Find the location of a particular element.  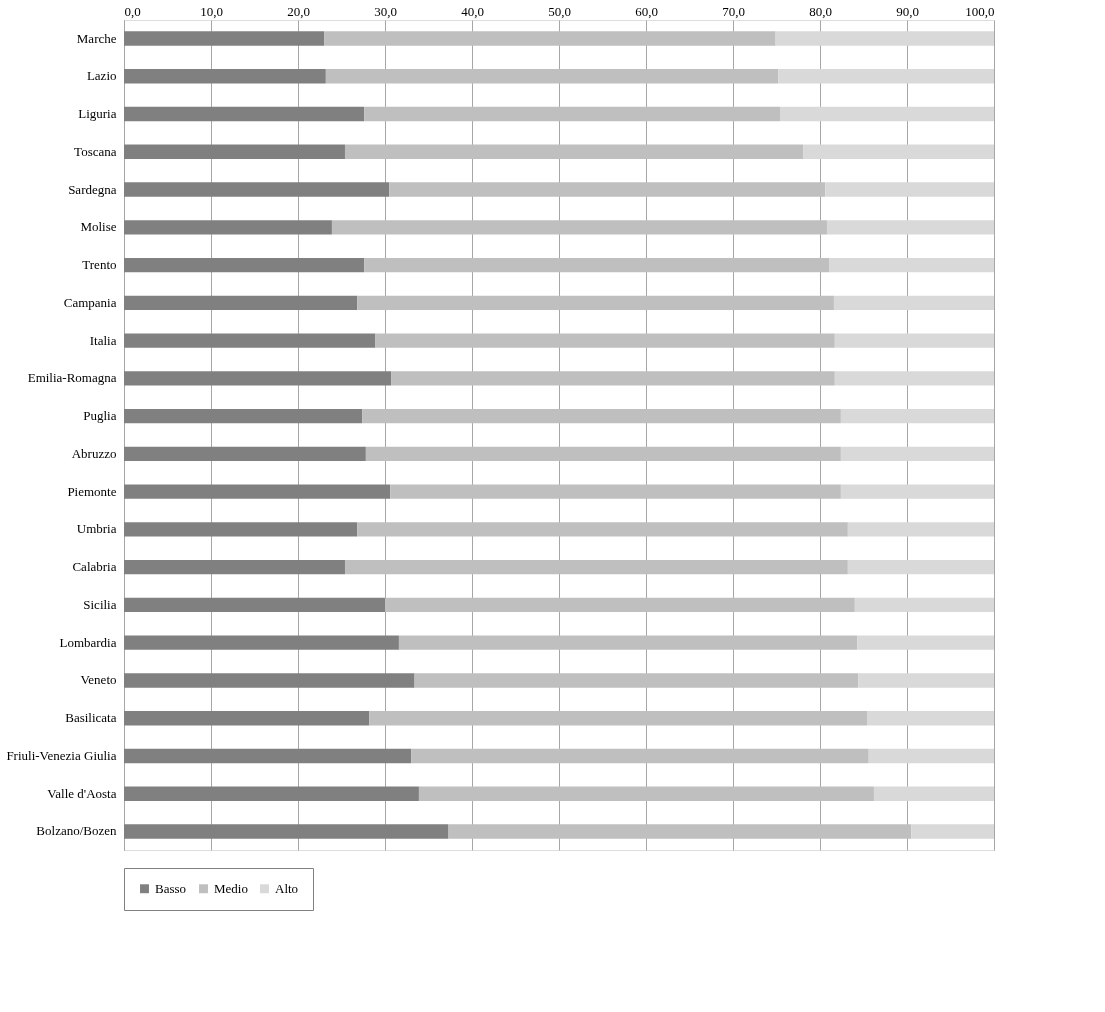

y-tick-label: Veneto is located at coordinates (98, 680).